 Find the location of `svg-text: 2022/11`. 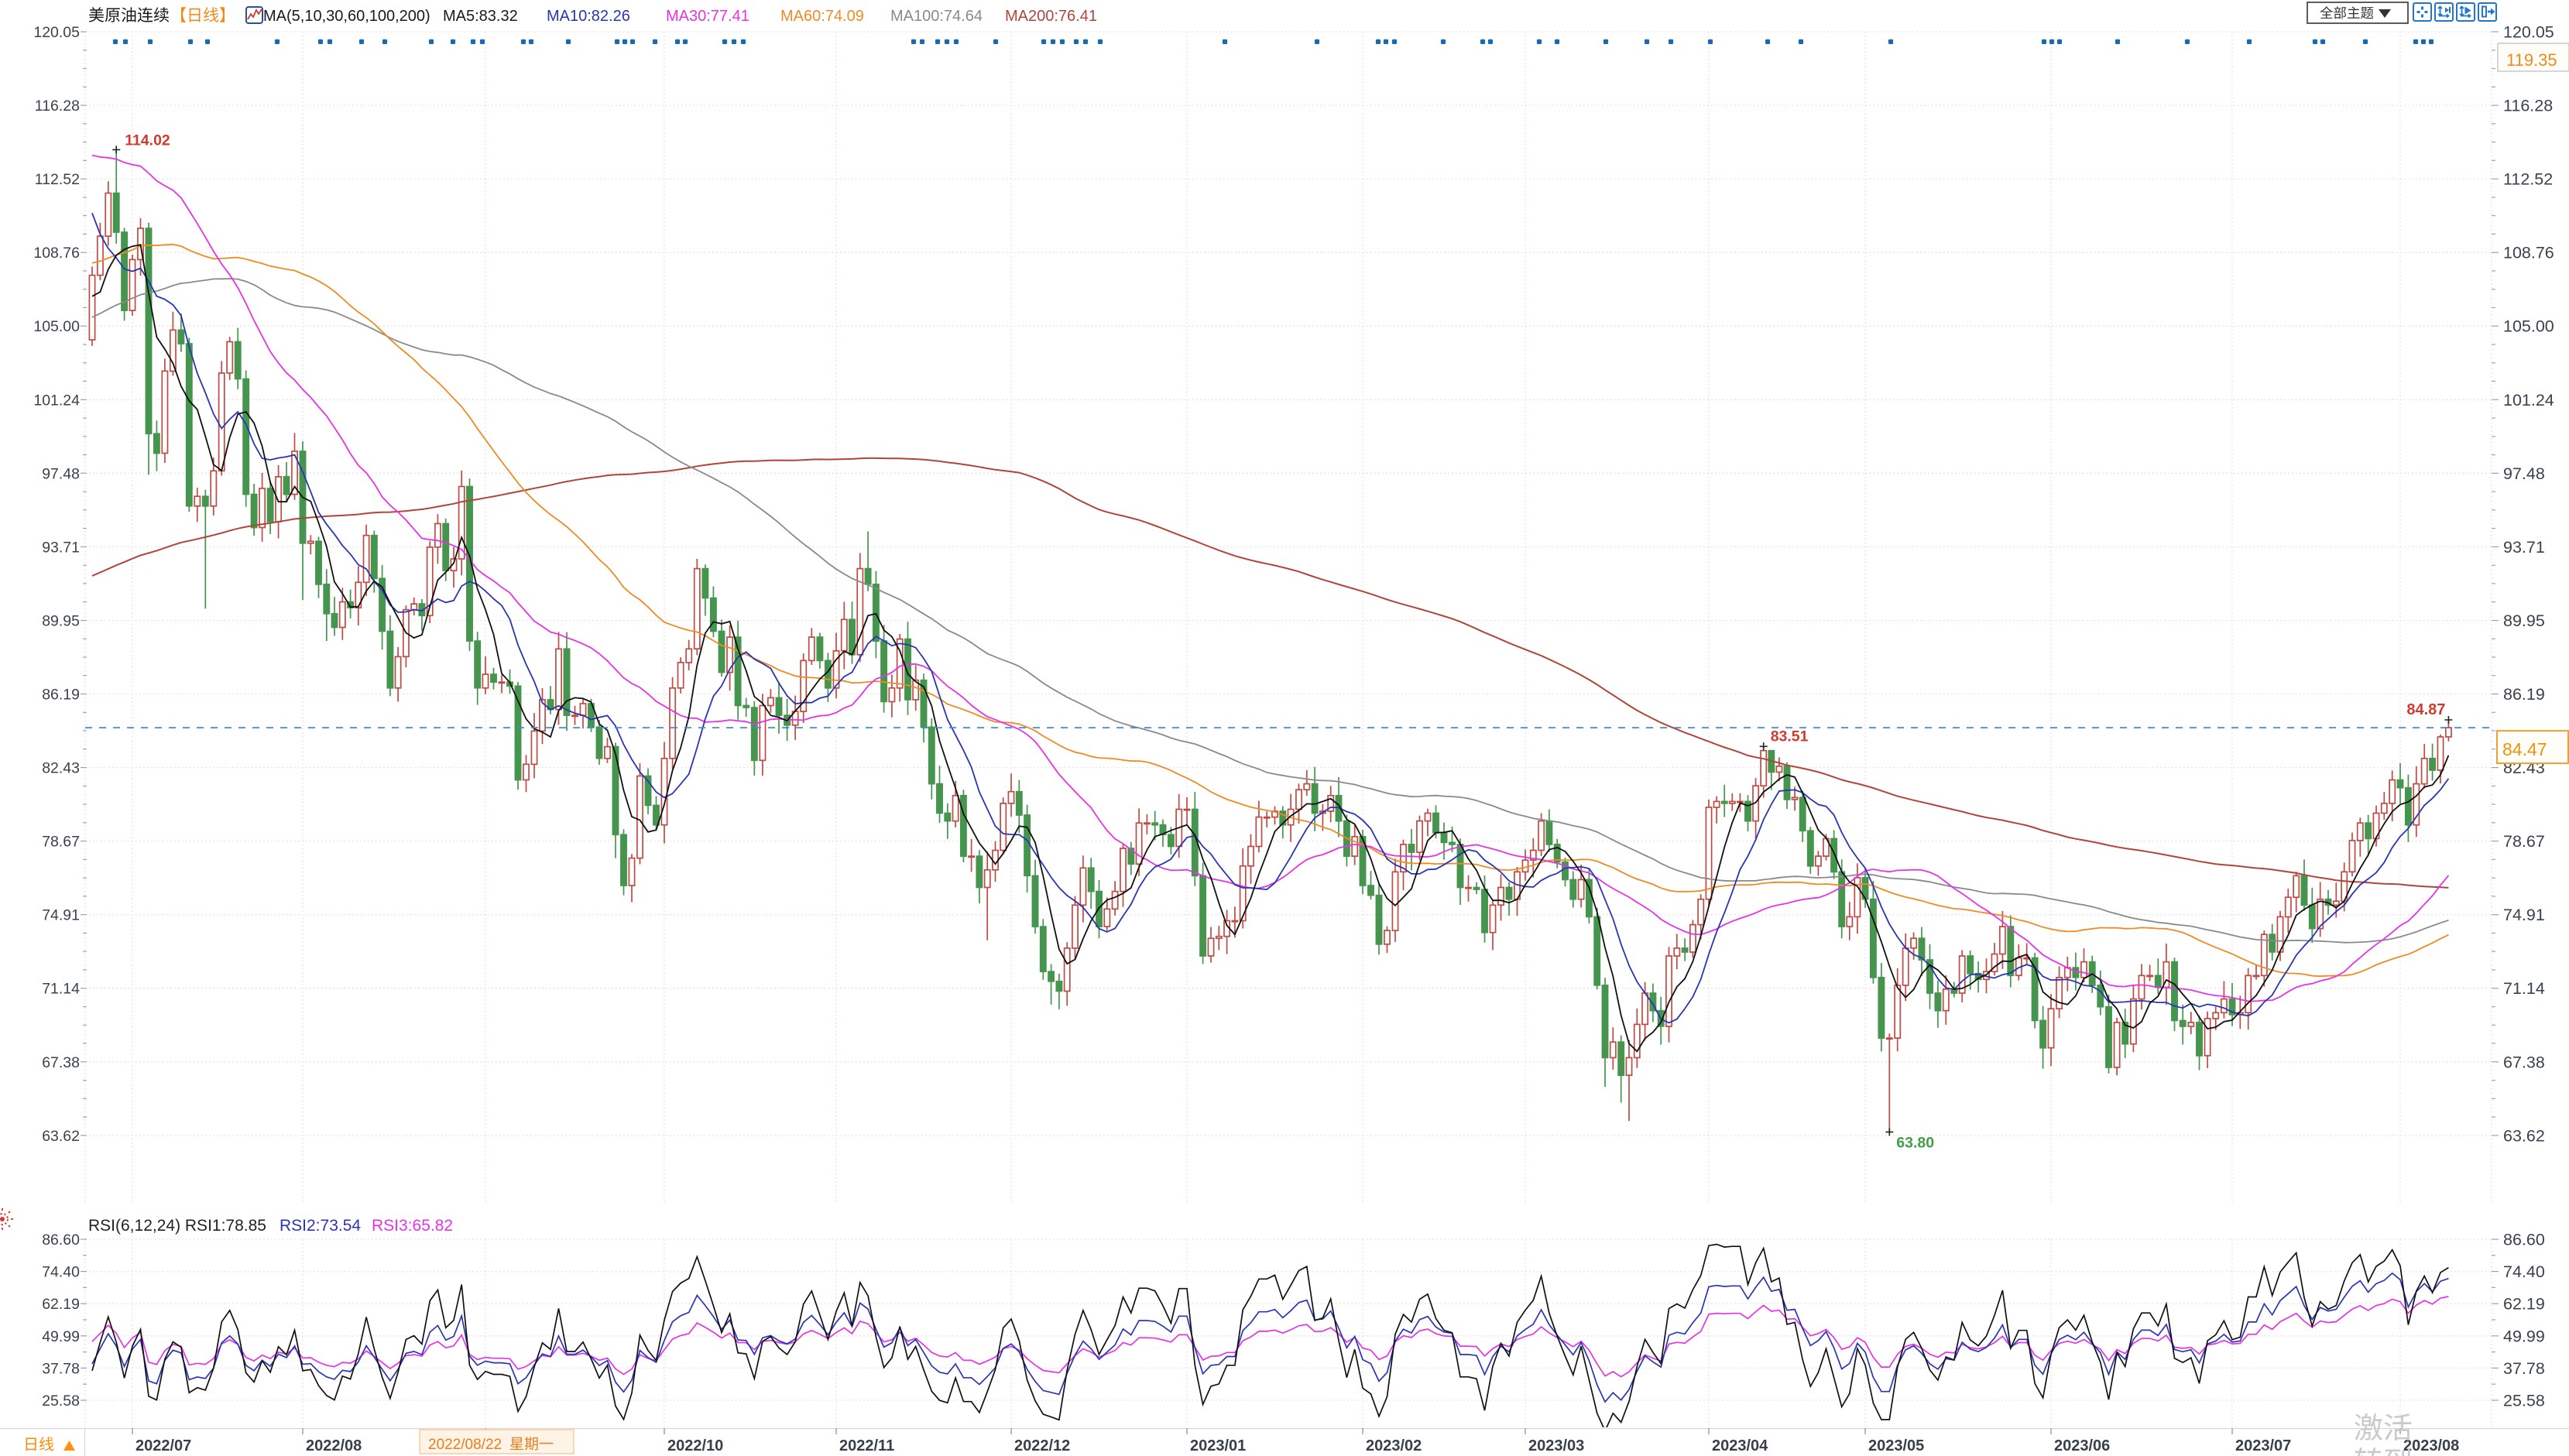

svg-text: 2022/11 is located at coordinates (866, 1445).